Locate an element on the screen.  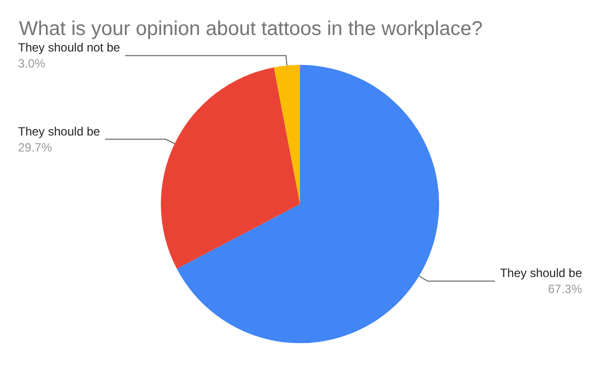
chart-title: What is your opinion about tattoos in the workplace? is located at coordinates (251, 29).